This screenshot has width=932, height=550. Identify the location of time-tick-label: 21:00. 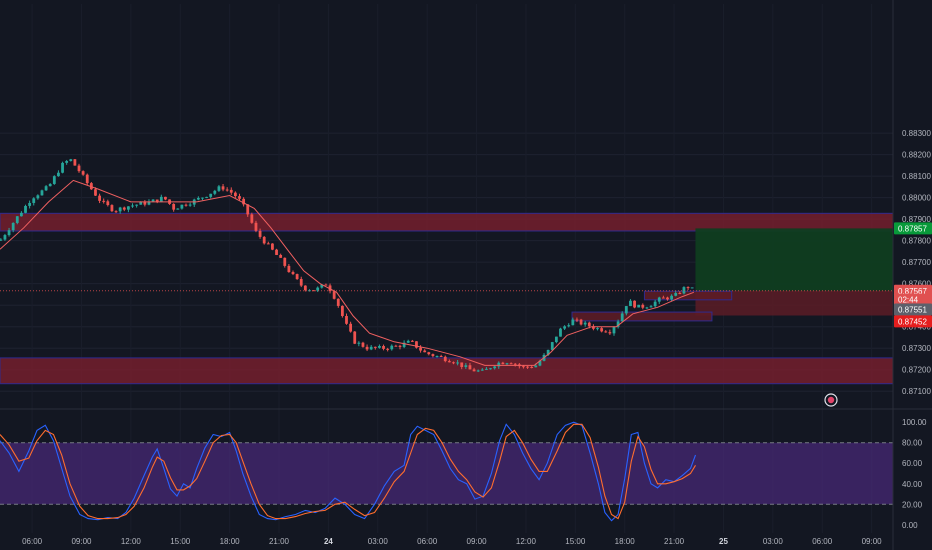
(279, 541).